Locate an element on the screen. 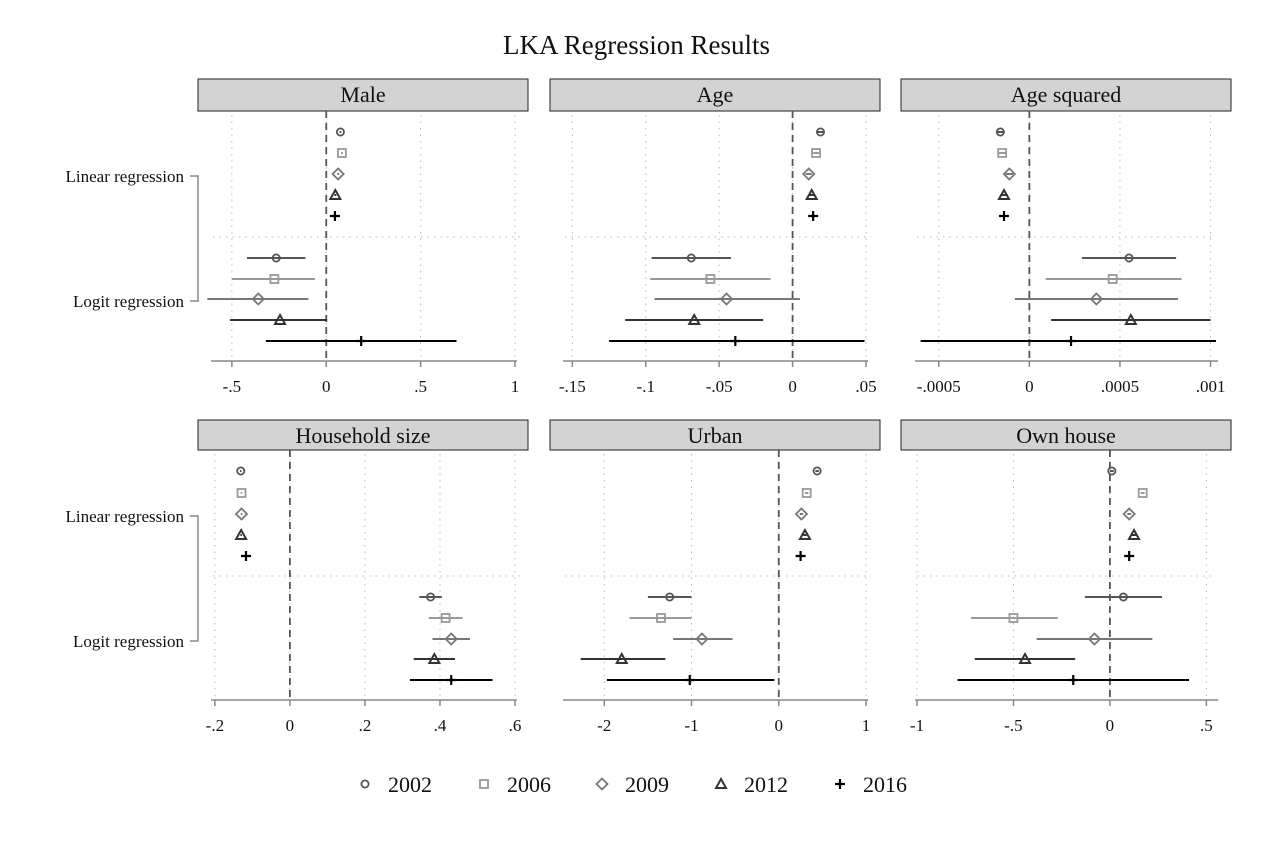 The height and width of the screenshot is (848, 1273). series-2016-age-squared is located at coordinates (1068, 278).